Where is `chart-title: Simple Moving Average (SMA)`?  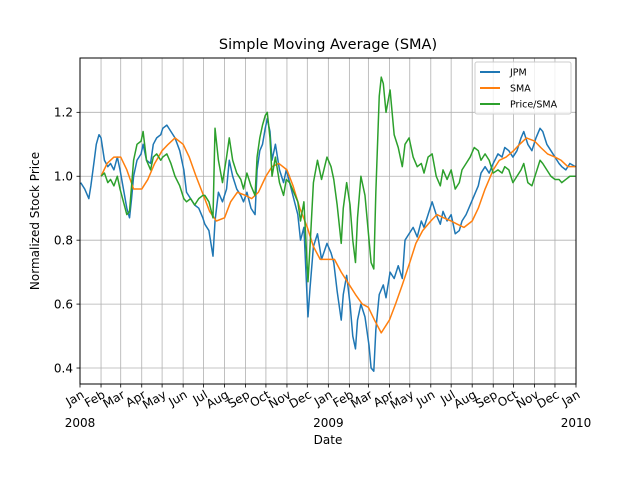 chart-title: Simple Moving Average (SMA) is located at coordinates (328, 45).